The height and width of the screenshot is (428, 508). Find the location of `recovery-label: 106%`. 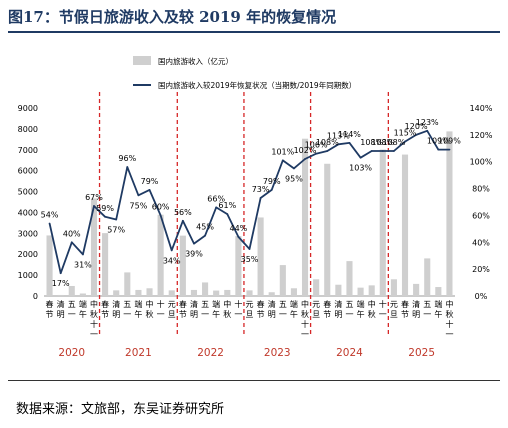

recovery-label: 106% is located at coordinates (316, 145).